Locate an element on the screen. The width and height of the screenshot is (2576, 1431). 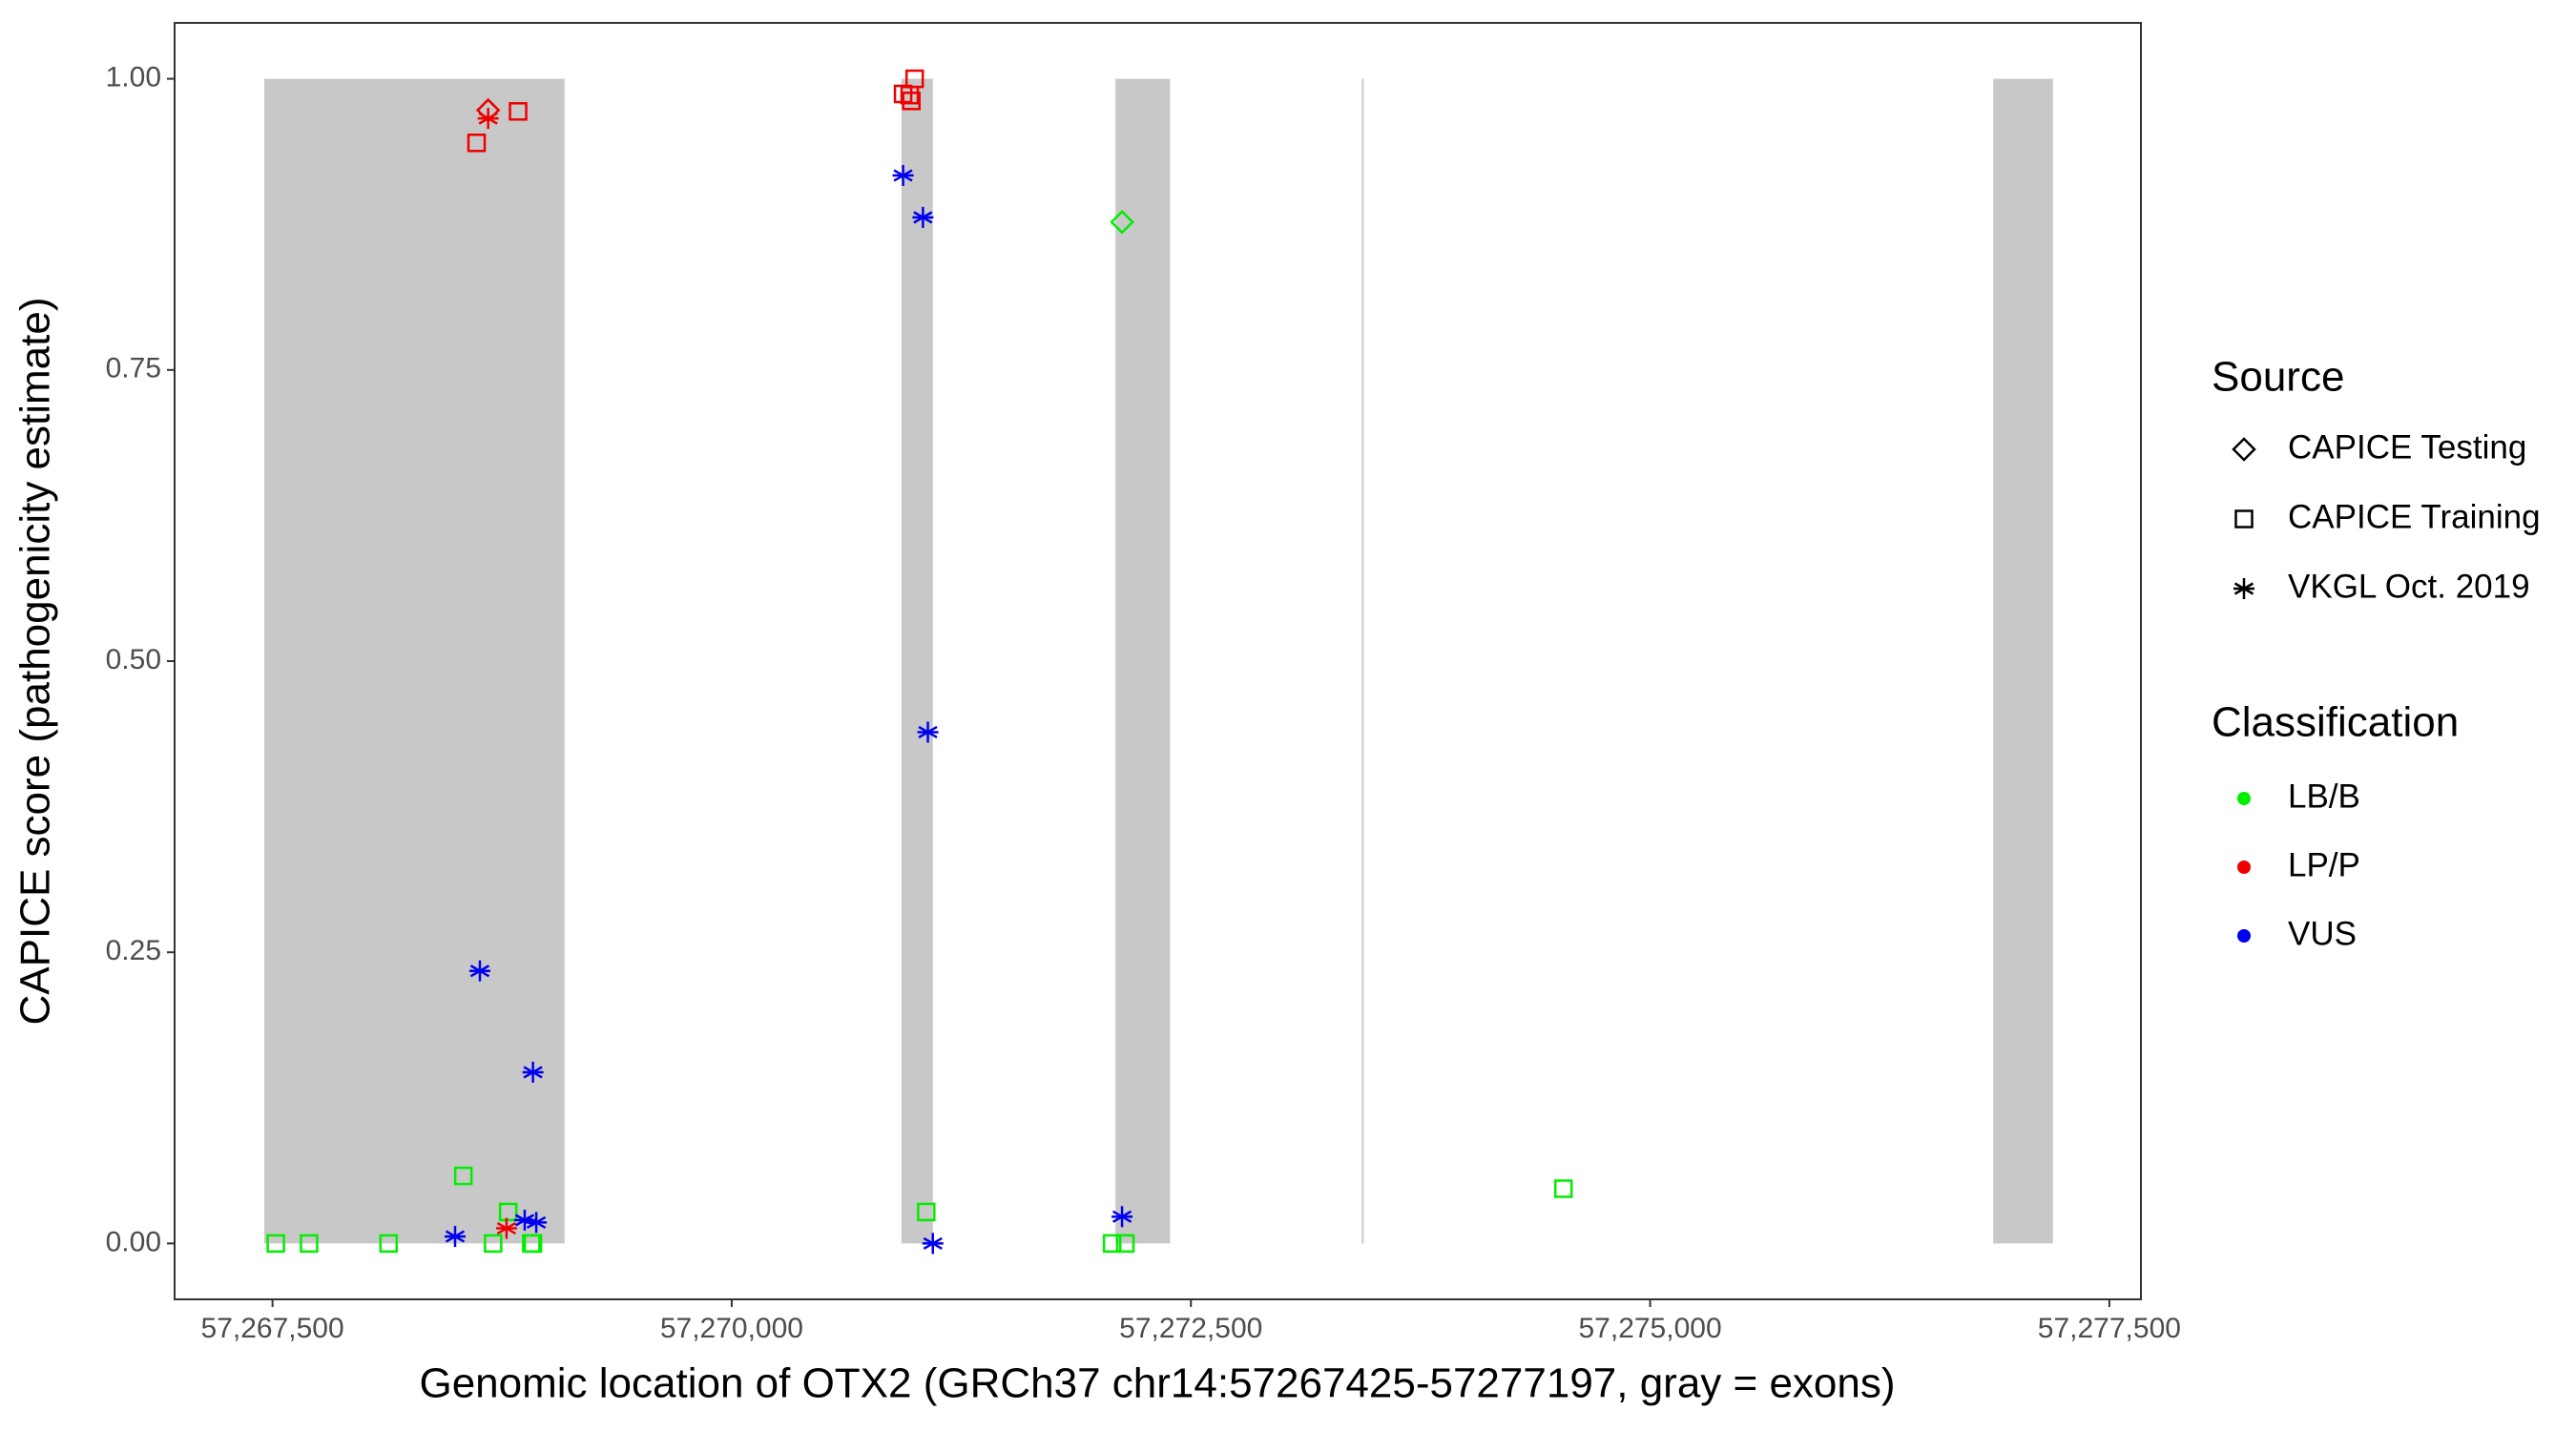
legend-label: LB/B is located at coordinates (2324, 796).